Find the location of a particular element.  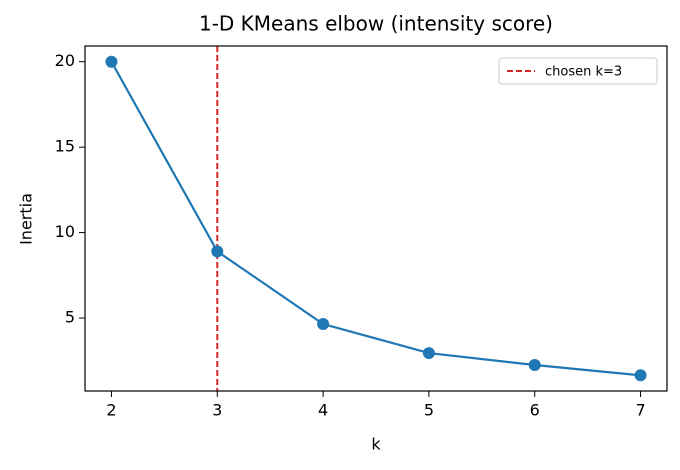

y-tick-label: 15 is located at coordinates (65, 146).